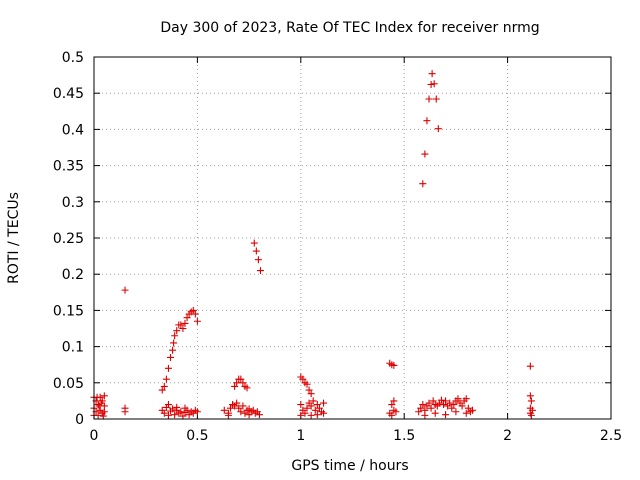 The image size is (640, 480). I want to click on x-tick-label: 1, so click(300, 436).